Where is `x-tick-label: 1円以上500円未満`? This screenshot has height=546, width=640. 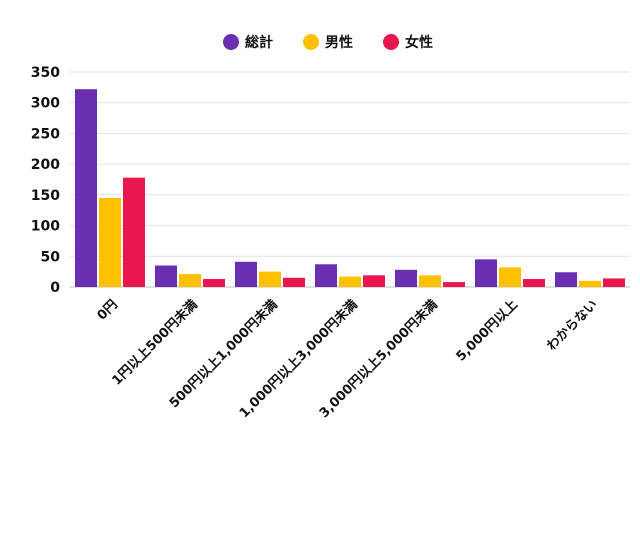
x-tick-label: 1円以上500円未満 is located at coordinates (155, 343).